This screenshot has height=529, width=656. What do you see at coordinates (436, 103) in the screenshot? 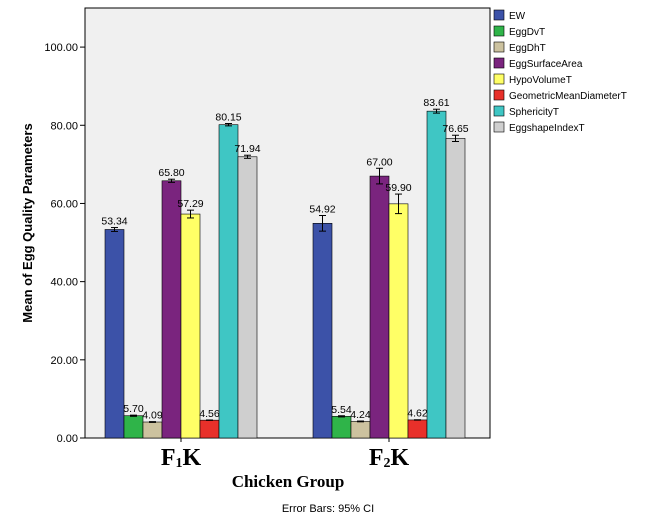
I see `data-label: 83.61` at bounding box center [436, 103].